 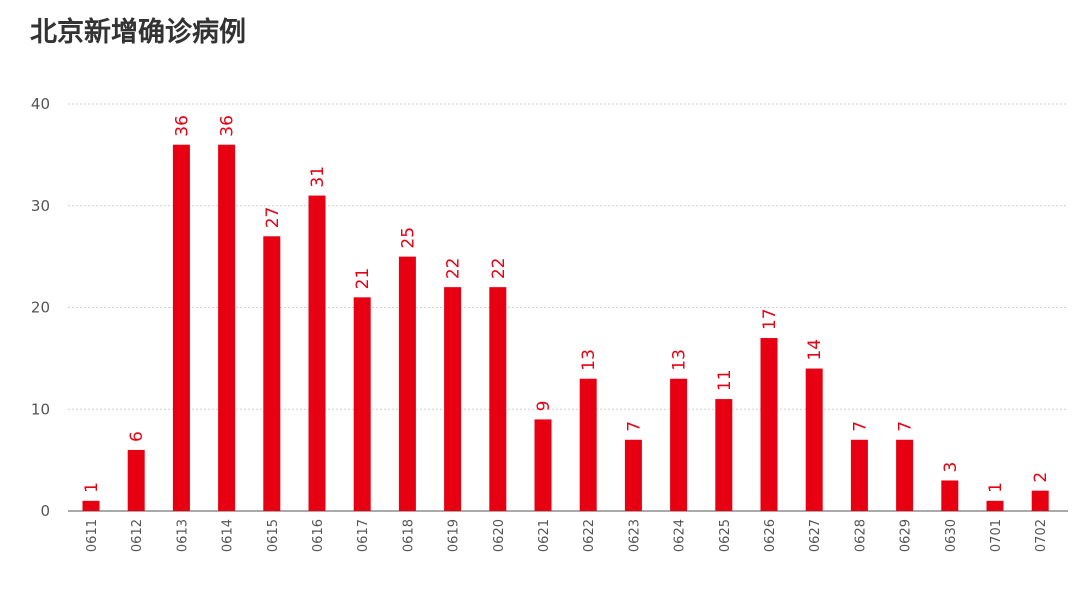 What do you see at coordinates (363, 535) in the screenshot?
I see `x-tick-label-0617: 0617` at bounding box center [363, 535].